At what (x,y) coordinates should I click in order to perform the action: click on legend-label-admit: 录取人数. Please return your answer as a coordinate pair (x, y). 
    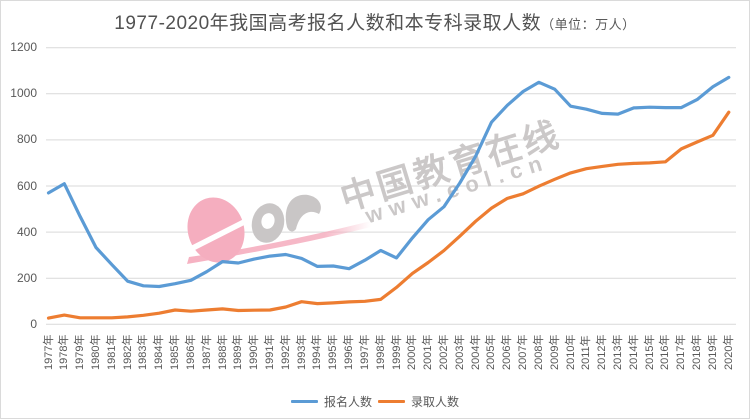
    Looking at the image, I should click on (435, 401).